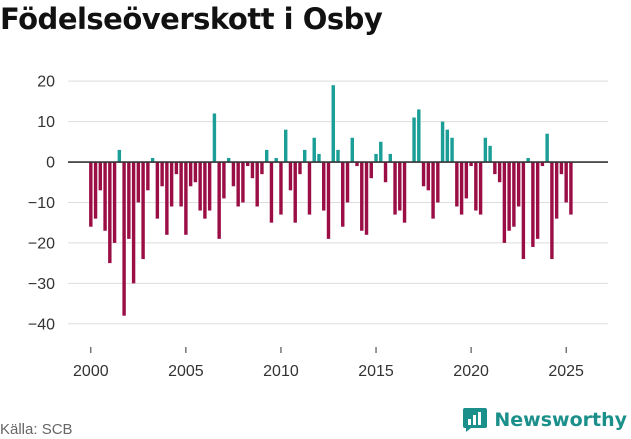  I want to click on x-tick-label: 2000, so click(91, 371).